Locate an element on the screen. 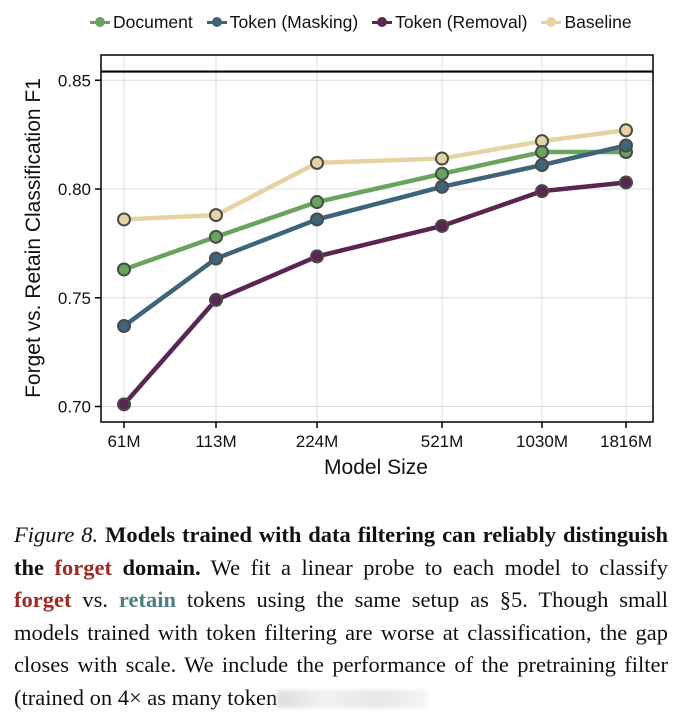 The width and height of the screenshot is (684, 714). x-tick-label: 61M is located at coordinates (123, 441).